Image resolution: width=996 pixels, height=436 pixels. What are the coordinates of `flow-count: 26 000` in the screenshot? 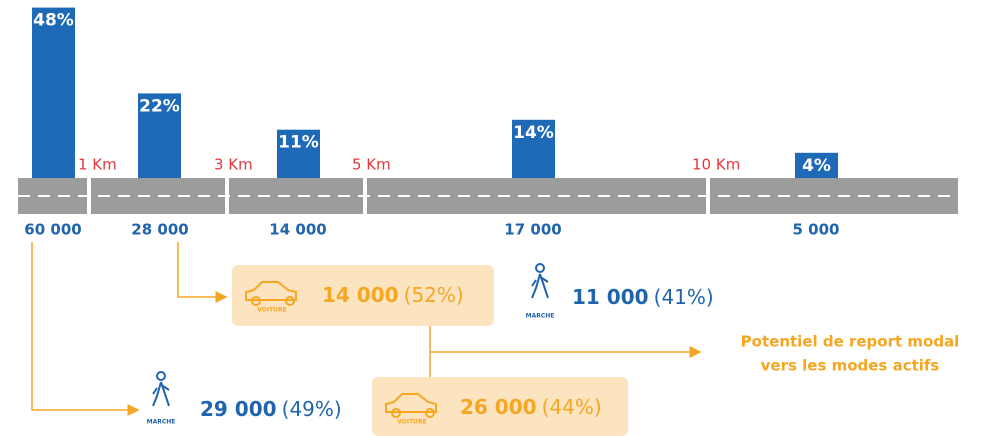 It's located at (498, 407).